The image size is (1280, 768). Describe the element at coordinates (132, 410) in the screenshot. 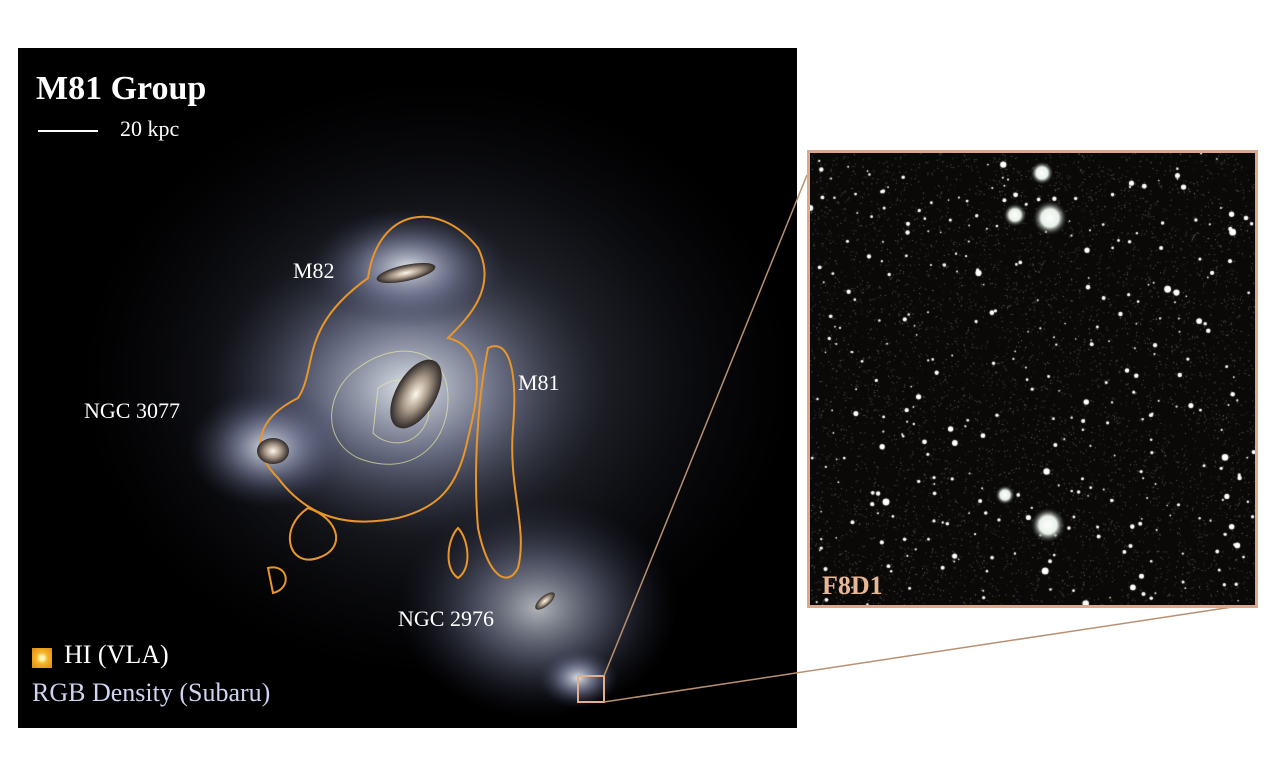

I see `galaxy-label-ngc3077: NGC 3077` at that location.